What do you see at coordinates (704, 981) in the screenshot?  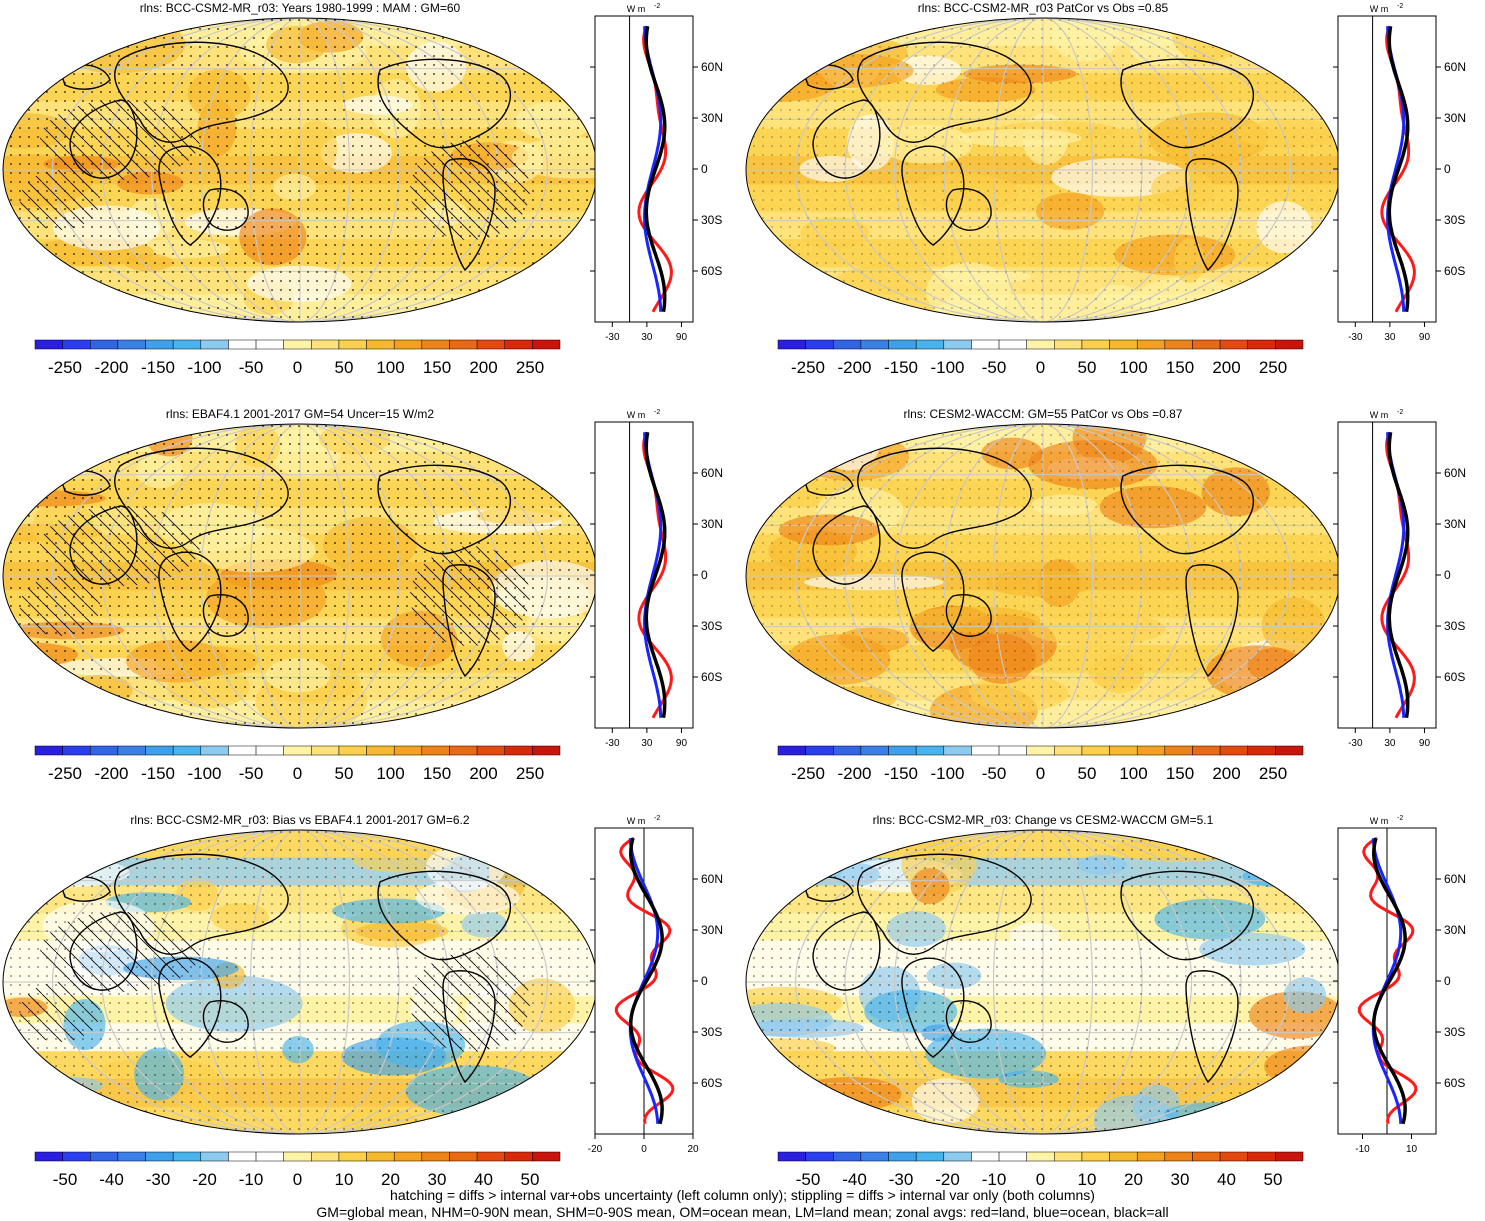 I see `lat-tick-label: 0` at bounding box center [704, 981].